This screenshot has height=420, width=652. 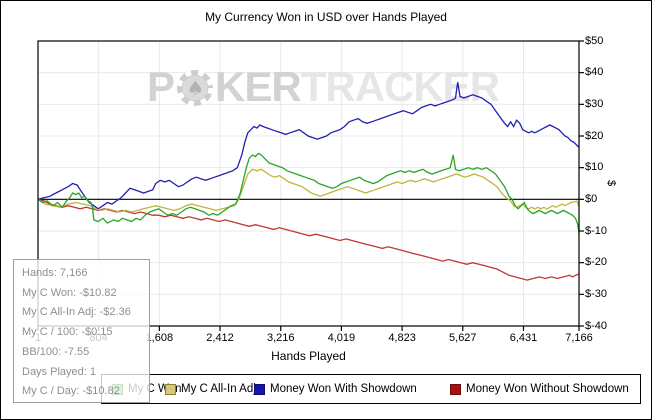 What do you see at coordinates (402, 338) in the screenshot?
I see `x-axis-tick-label: 4,823` at bounding box center [402, 338].